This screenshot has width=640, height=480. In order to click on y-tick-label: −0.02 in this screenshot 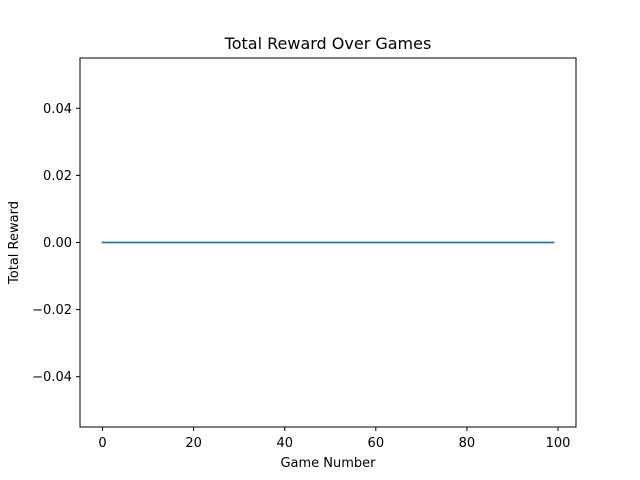, I will do `click(52, 310)`.